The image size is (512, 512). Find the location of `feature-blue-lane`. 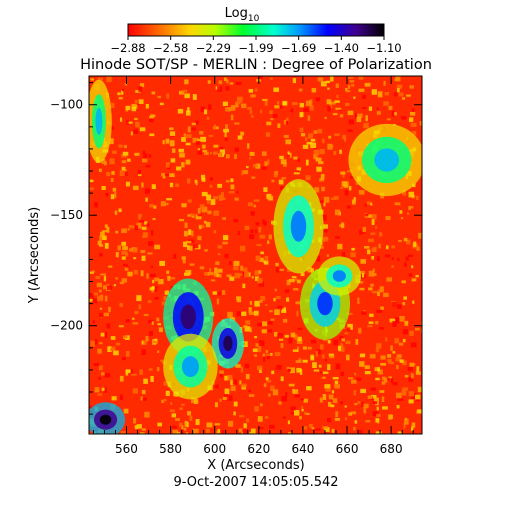

feature-blue-lane is located at coordinates (188, 317).